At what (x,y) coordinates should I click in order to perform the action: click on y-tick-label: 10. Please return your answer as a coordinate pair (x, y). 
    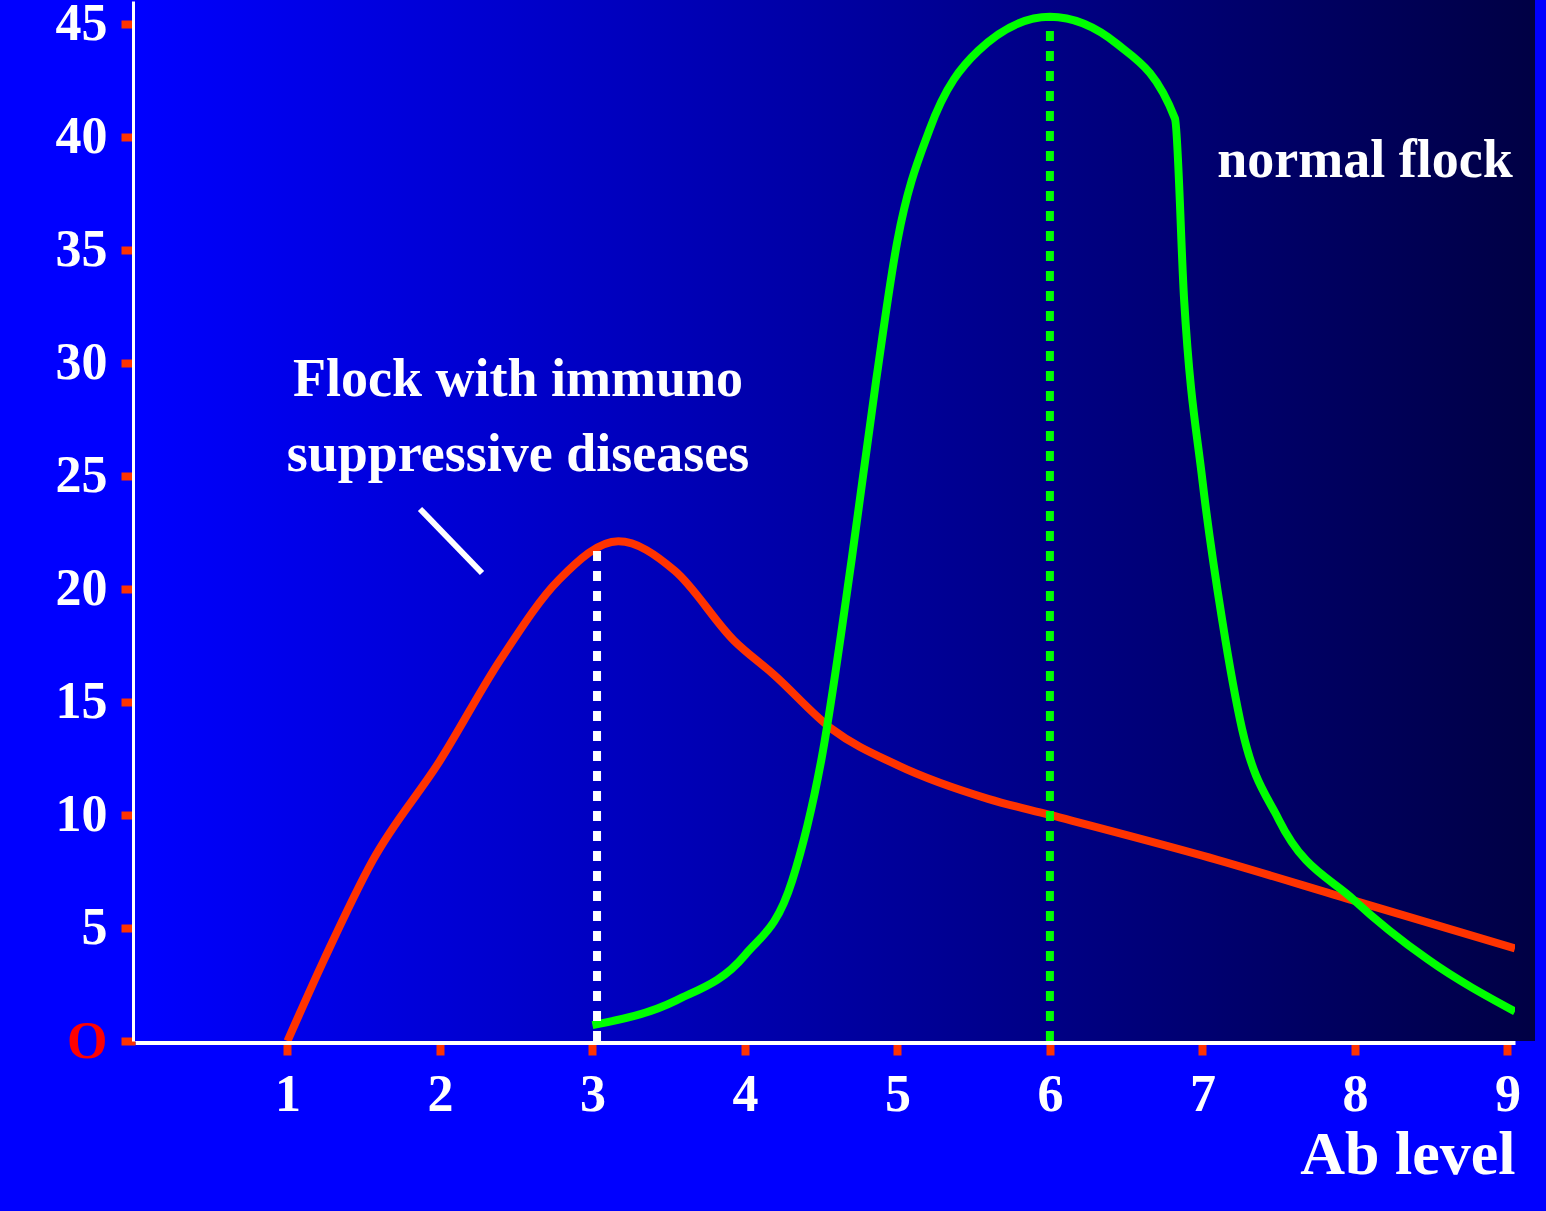
    Looking at the image, I should click on (81, 814).